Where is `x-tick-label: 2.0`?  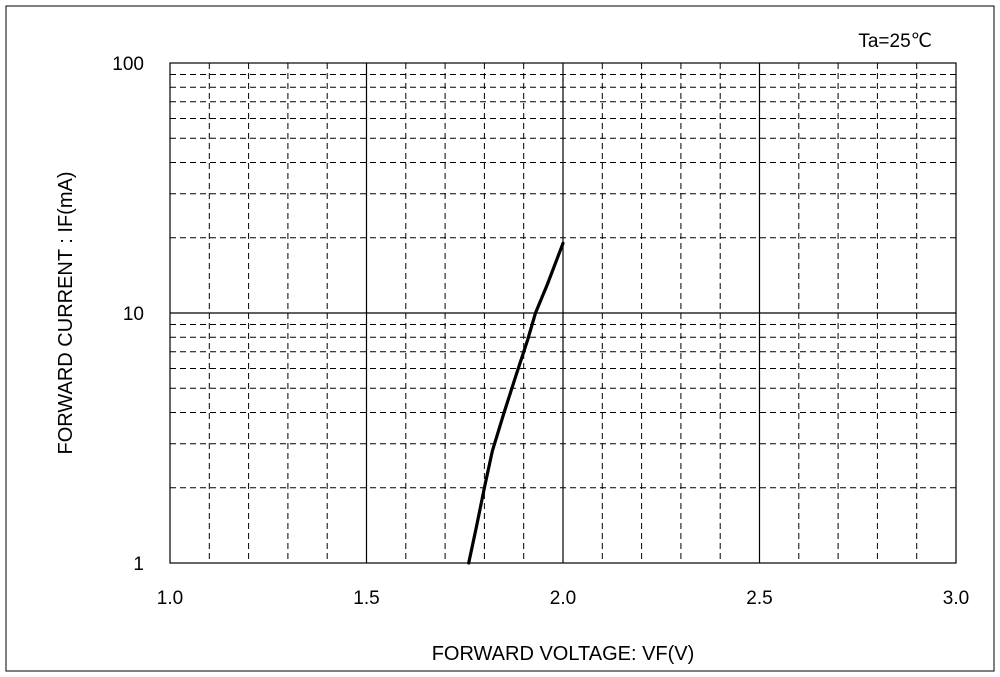 x-tick-label: 2.0 is located at coordinates (563, 598).